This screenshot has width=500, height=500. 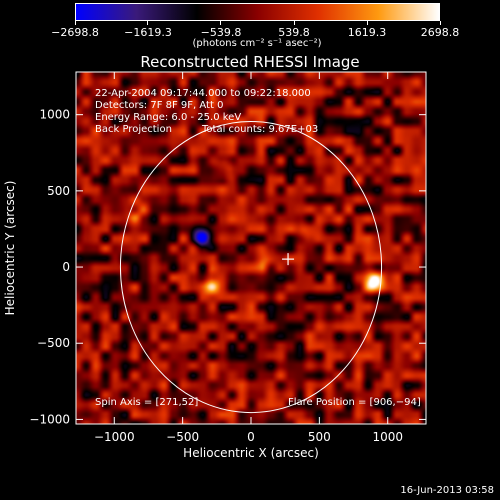 I want to click on flare-position-label: Flare Position = [906,−94], so click(x=354, y=402).